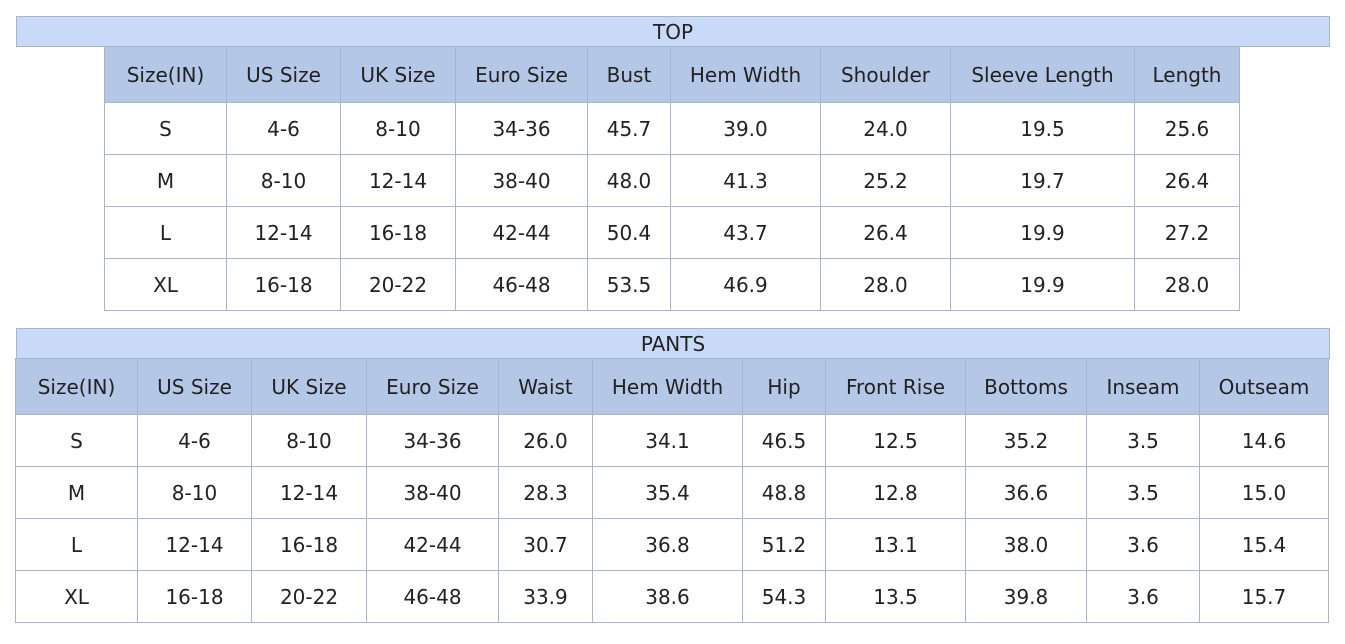 This screenshot has height=644, width=1345. What do you see at coordinates (885, 180) in the screenshot?
I see `table-cell: 25.2` at bounding box center [885, 180].